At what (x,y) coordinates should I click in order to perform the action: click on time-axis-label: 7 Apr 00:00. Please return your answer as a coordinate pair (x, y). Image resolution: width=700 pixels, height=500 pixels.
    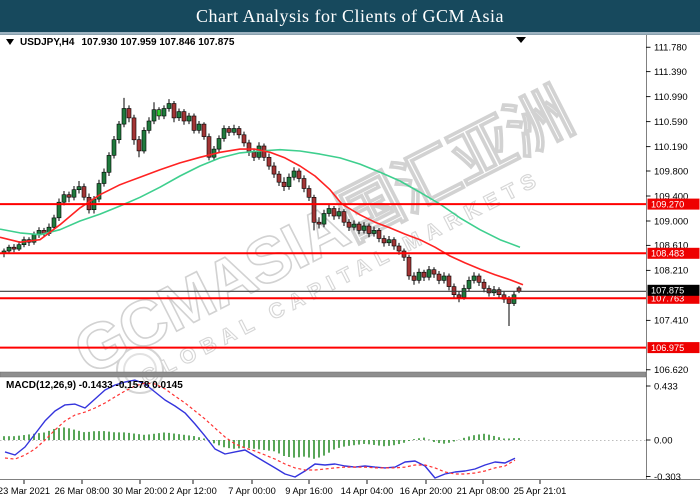
    Looking at the image, I should click on (252, 491).